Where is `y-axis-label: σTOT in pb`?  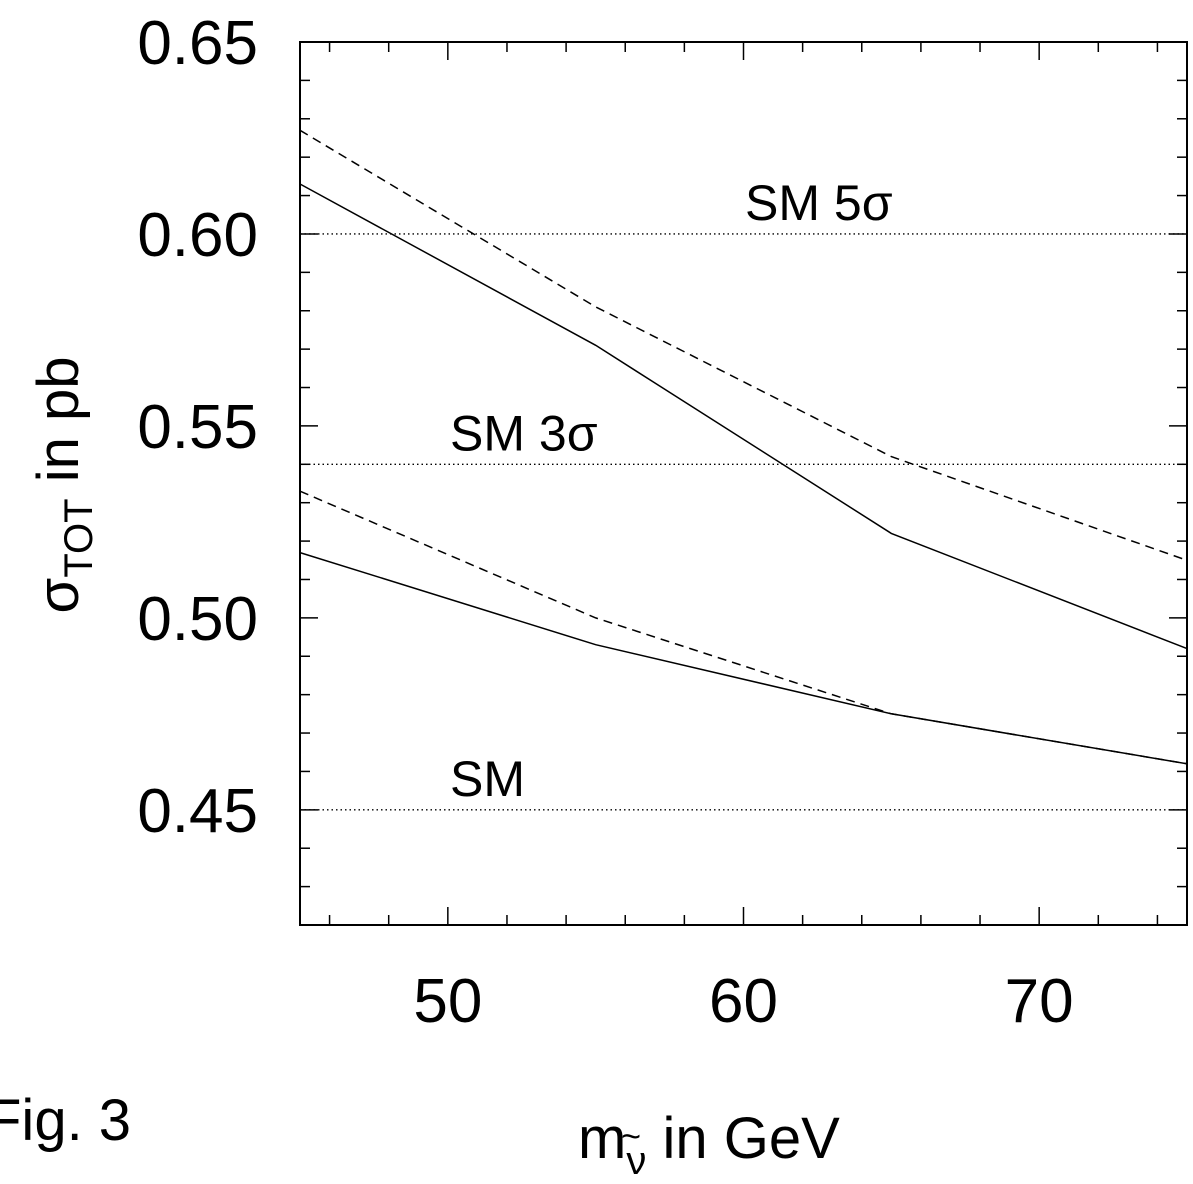 y-axis-label: σTOT in pb is located at coordinates (63, 485).